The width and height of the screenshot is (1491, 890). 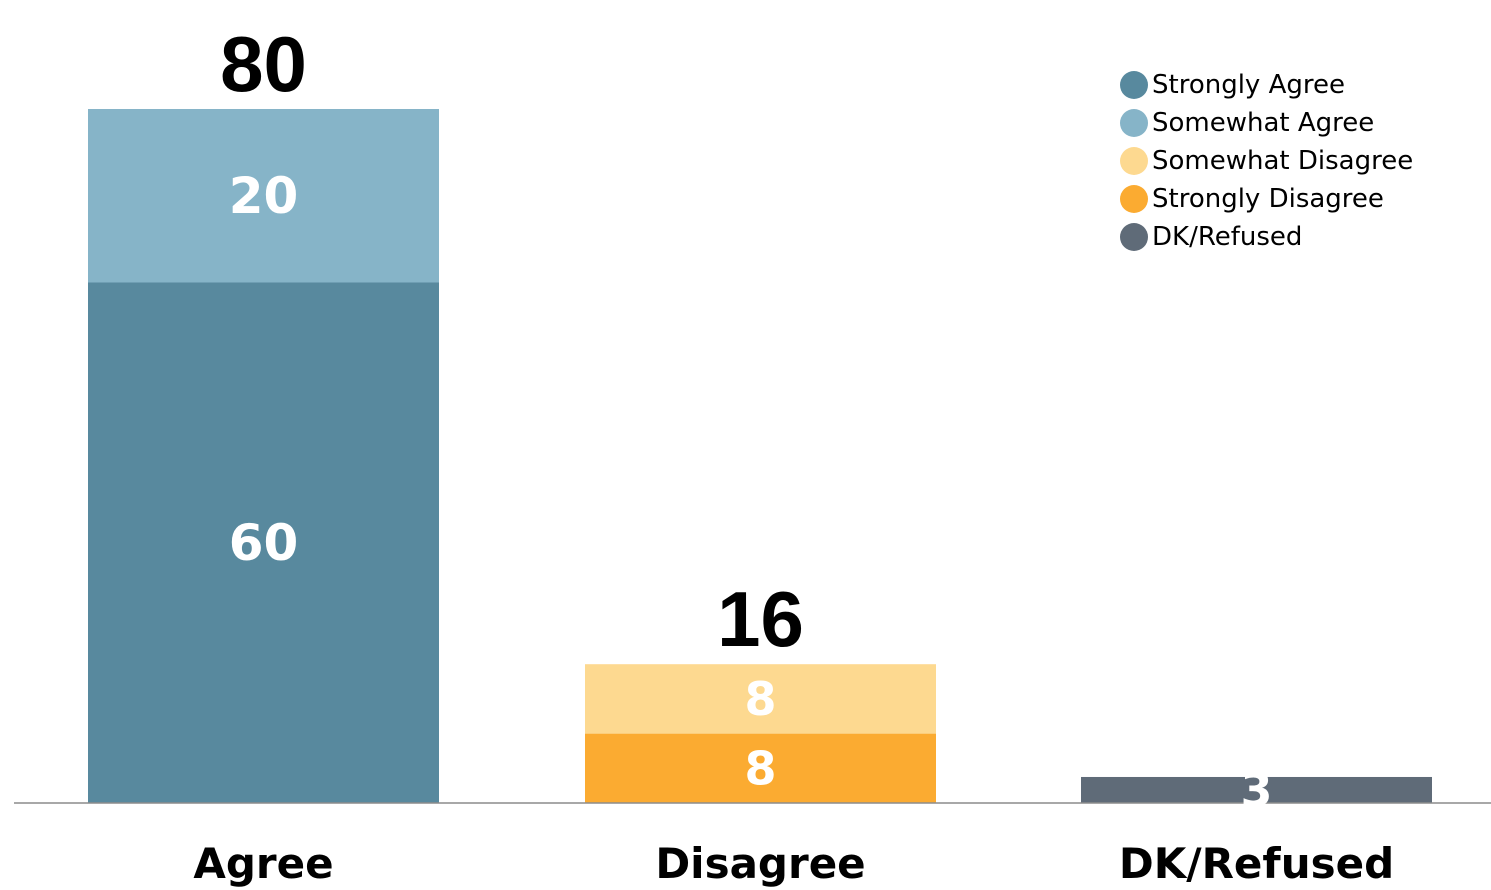 I want to click on data-label-dk-refused: 3, so click(x=1256, y=790).